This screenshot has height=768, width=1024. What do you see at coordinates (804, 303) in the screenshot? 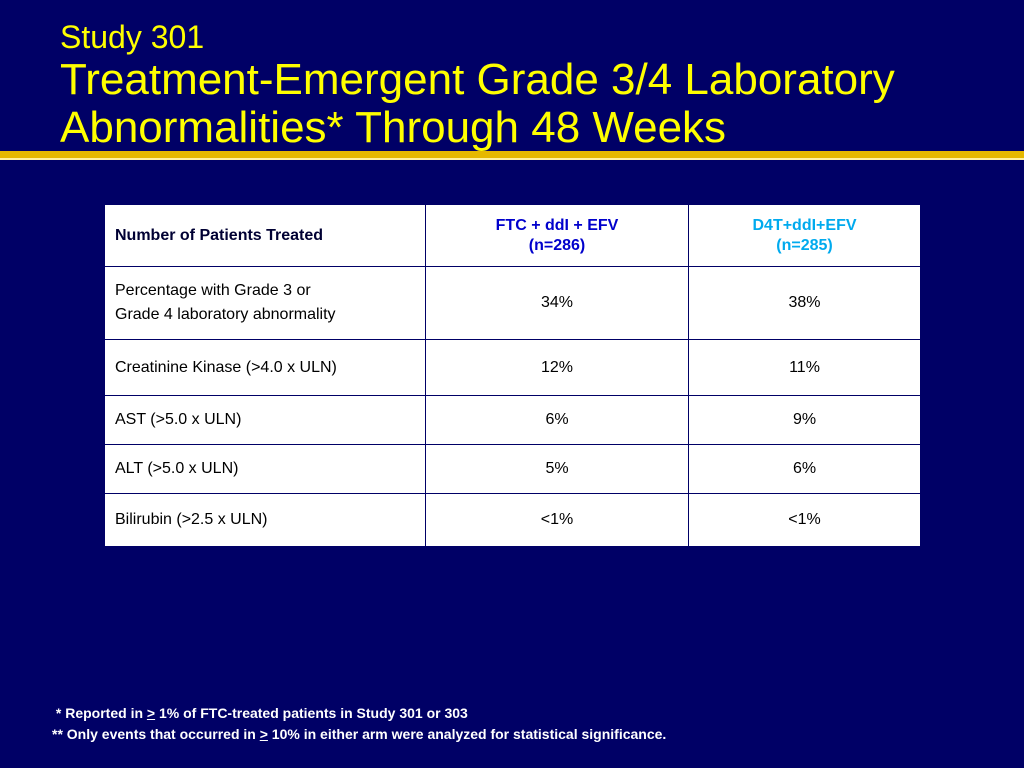
I see `cell-d4t: 38%` at bounding box center [804, 303].